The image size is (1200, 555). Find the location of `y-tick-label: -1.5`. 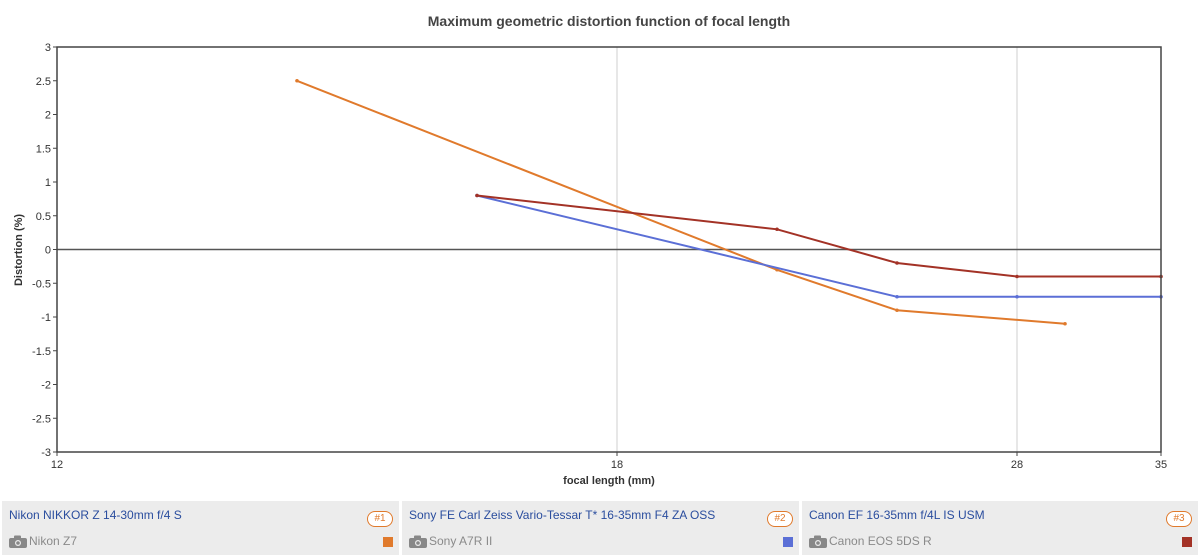

y-tick-label: -1.5 is located at coordinates (41, 352).